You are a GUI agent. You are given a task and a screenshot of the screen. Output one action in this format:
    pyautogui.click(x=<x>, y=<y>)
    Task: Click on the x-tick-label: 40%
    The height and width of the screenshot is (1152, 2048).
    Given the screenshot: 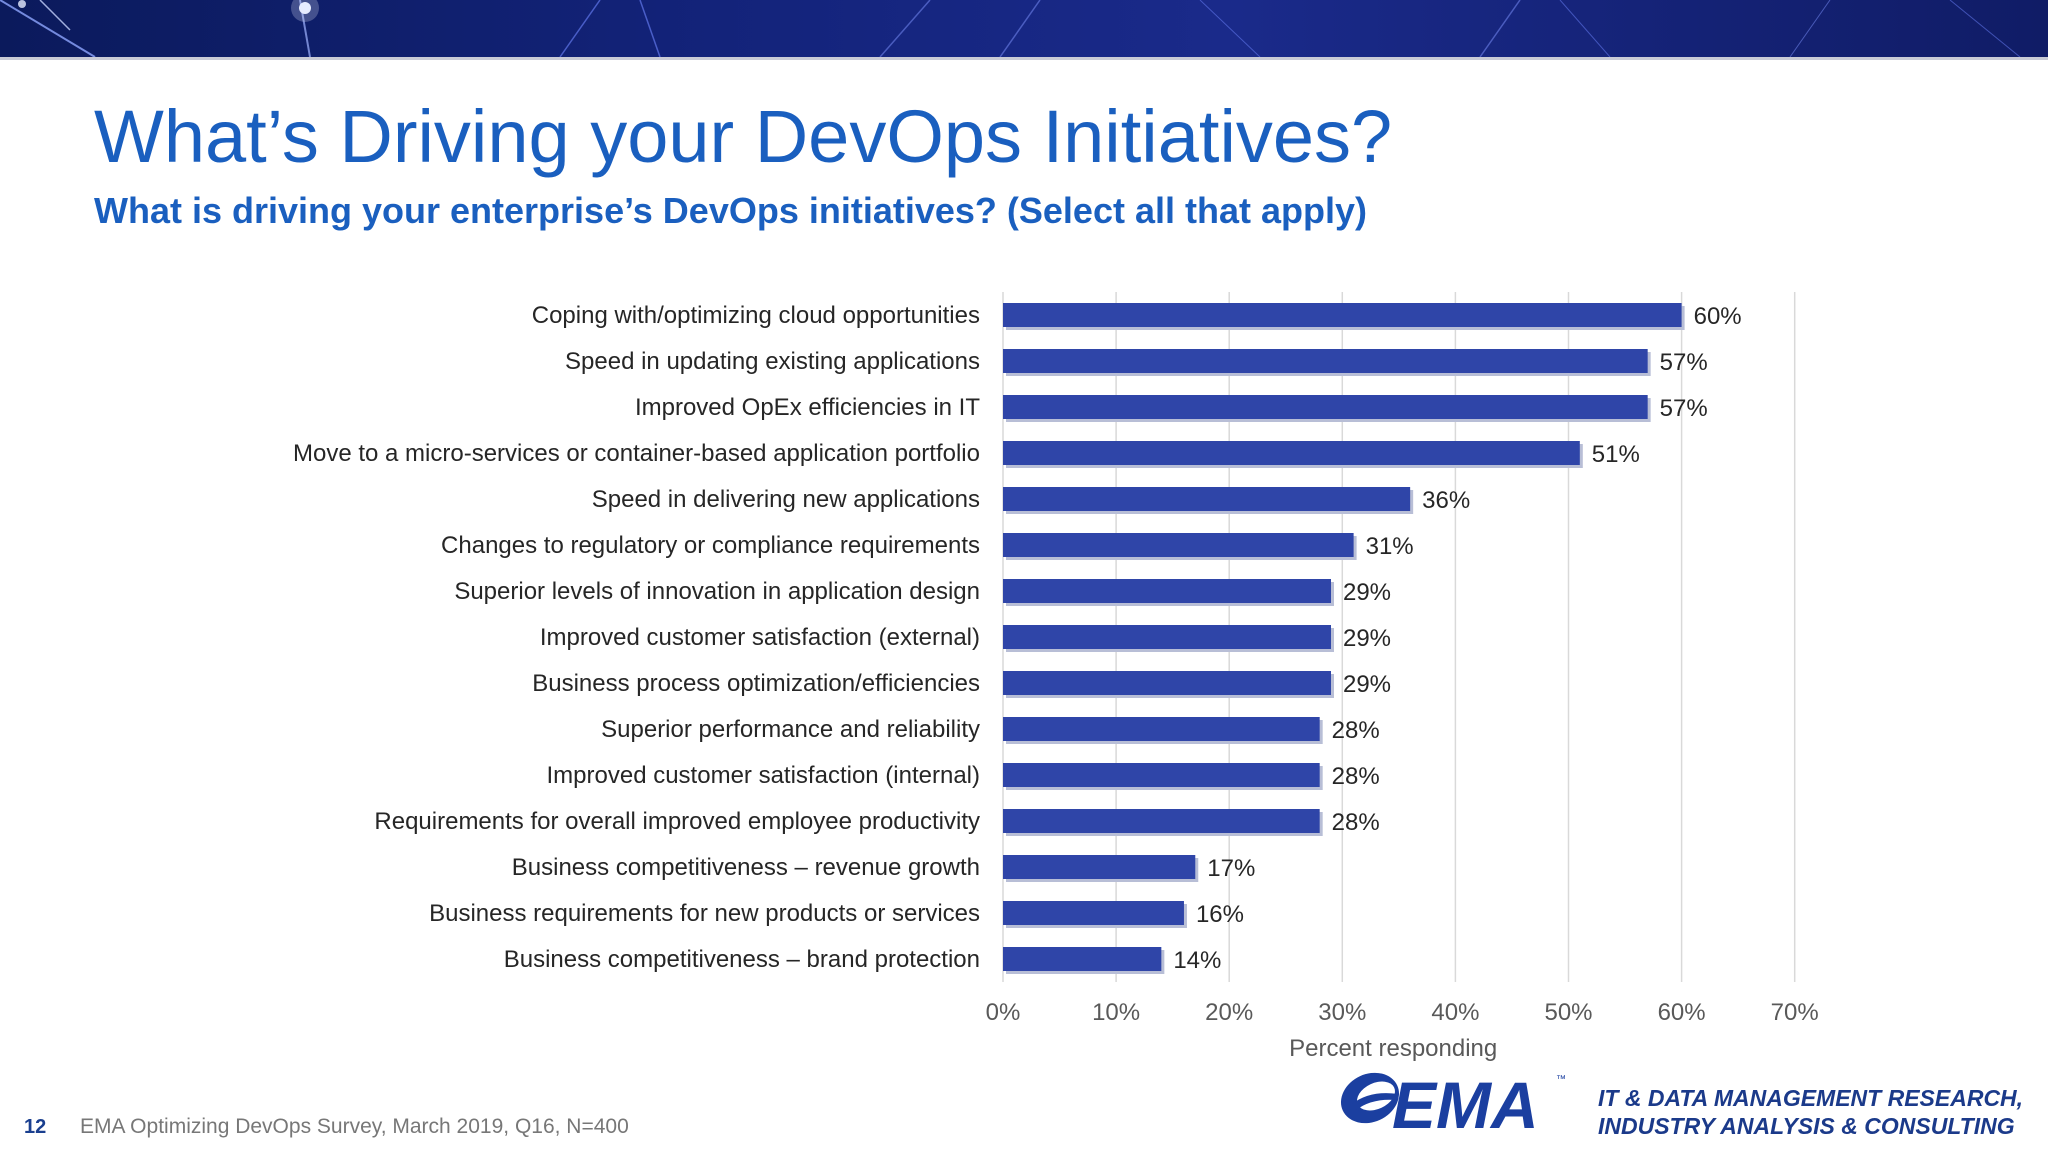 What is the action you would take?
    pyautogui.click(x=1455, y=1012)
    